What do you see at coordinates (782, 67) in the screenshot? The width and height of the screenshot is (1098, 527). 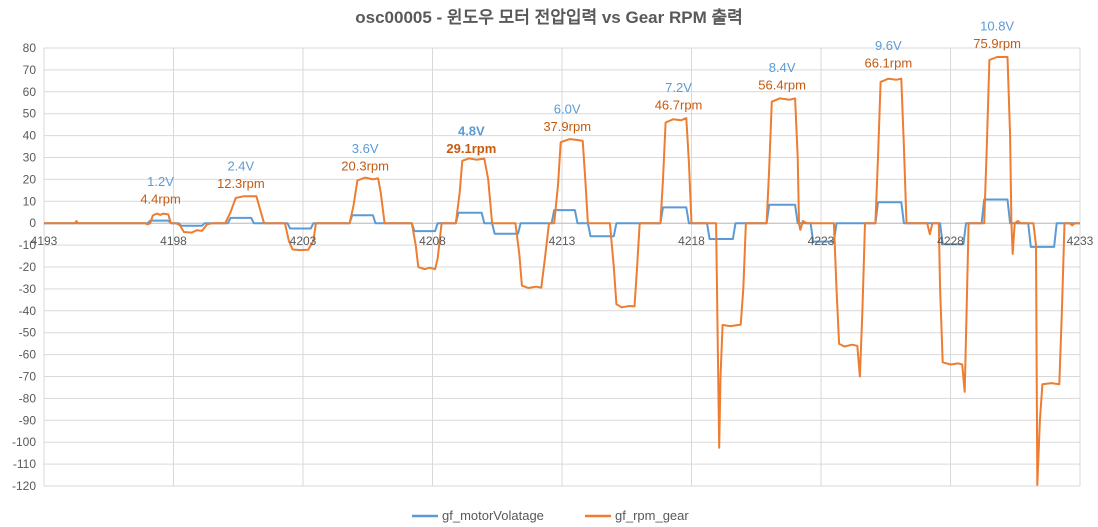 I see `annotation-voltage: 8.4V` at bounding box center [782, 67].